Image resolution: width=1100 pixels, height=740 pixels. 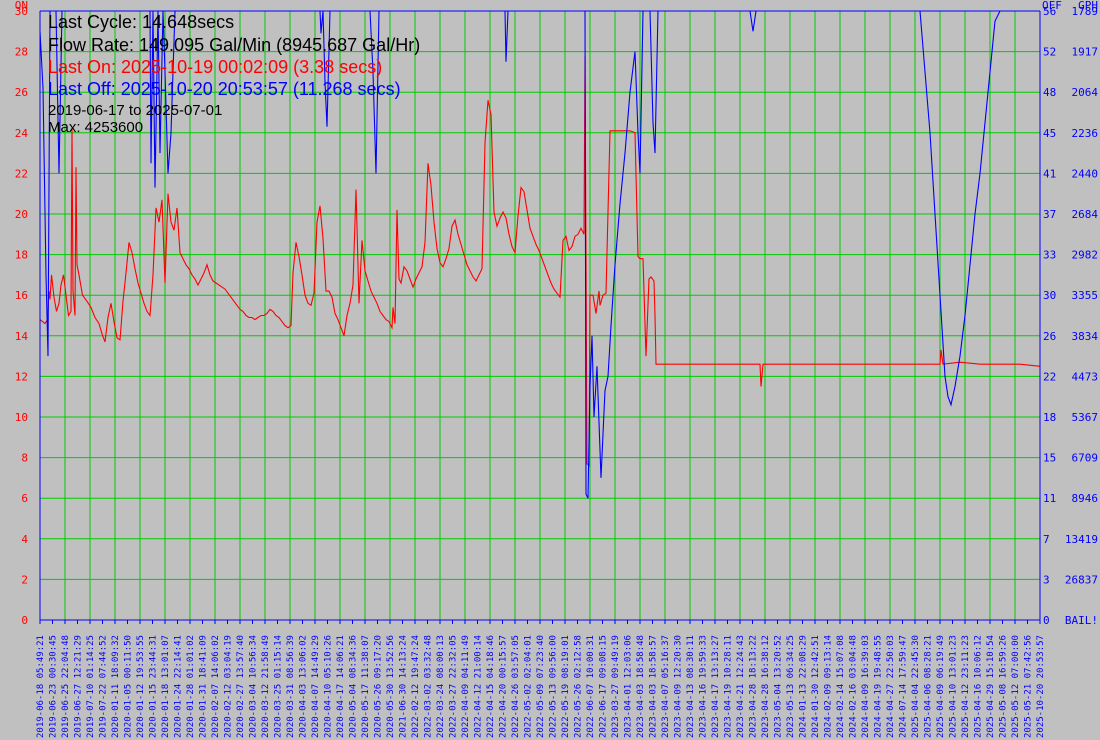 I want to click on y-left-tick-label: 12, so click(x=21, y=376).